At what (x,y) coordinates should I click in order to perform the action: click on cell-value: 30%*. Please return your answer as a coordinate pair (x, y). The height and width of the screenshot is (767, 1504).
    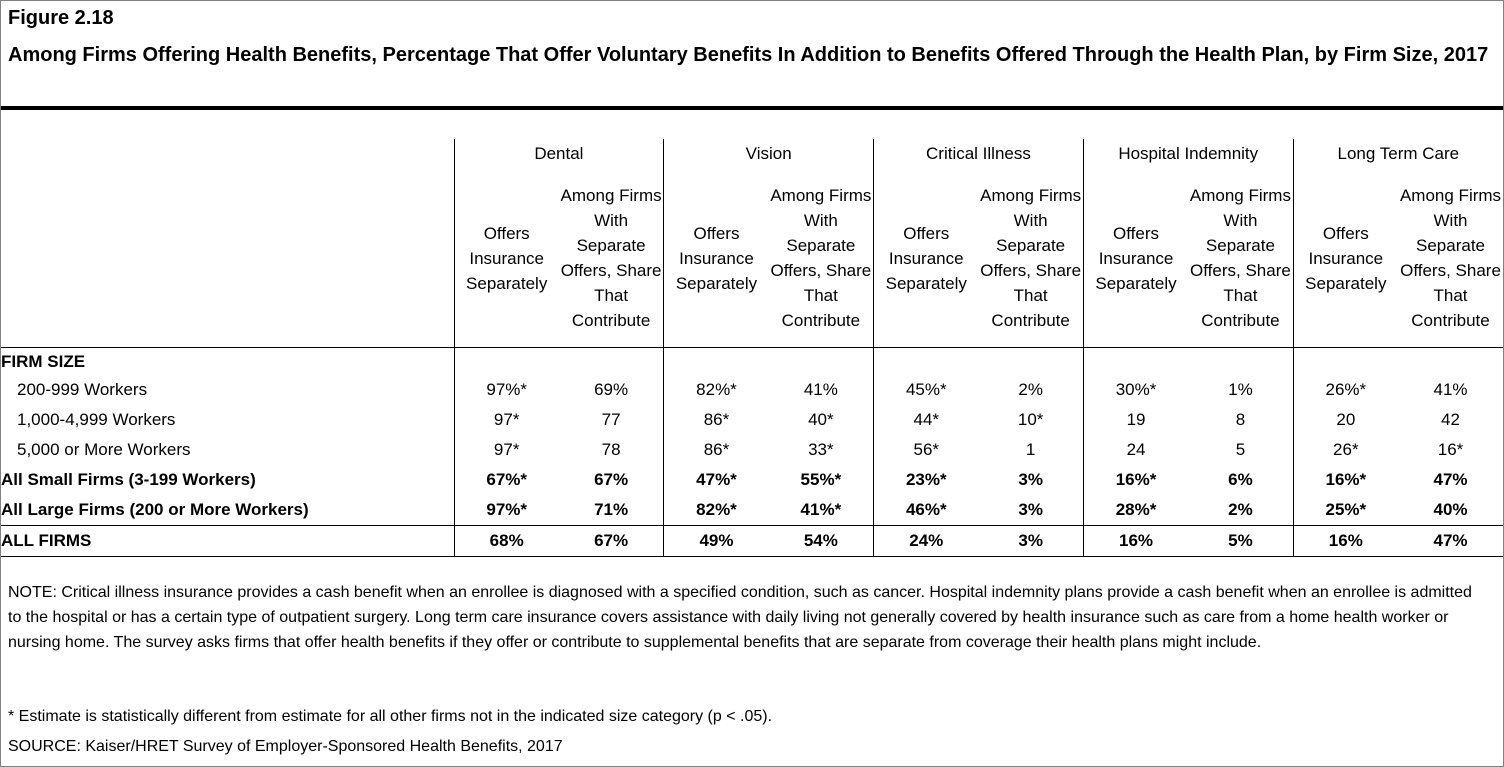
    Looking at the image, I should click on (1135, 390).